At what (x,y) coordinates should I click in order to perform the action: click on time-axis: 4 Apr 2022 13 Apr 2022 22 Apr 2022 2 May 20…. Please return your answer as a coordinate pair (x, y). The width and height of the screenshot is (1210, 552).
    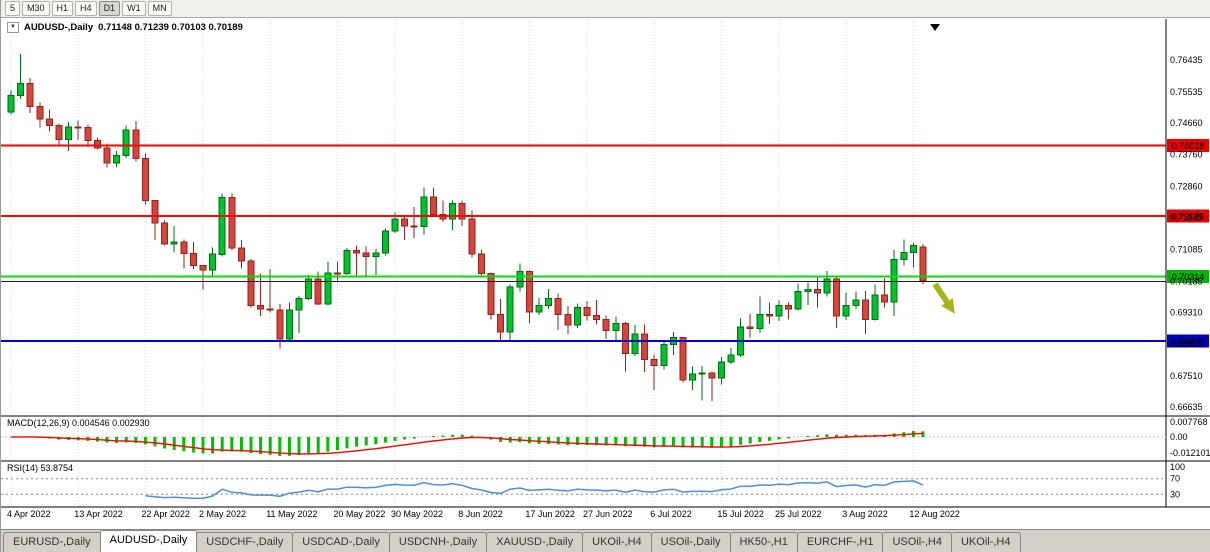
    Looking at the image, I should click on (483, 514).